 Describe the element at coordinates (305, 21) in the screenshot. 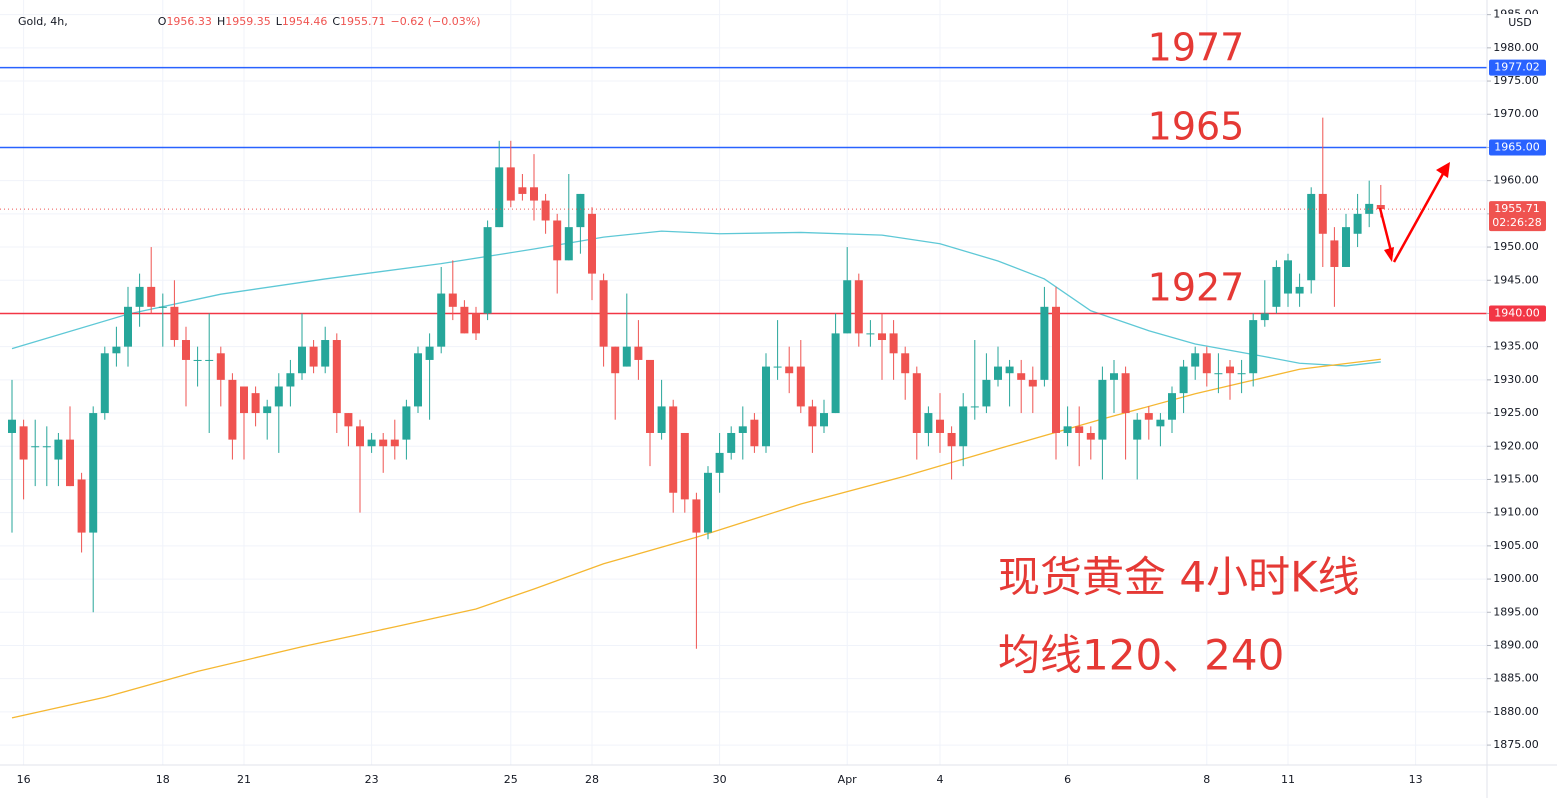

I see `ohlc-value: 1954.46` at that location.